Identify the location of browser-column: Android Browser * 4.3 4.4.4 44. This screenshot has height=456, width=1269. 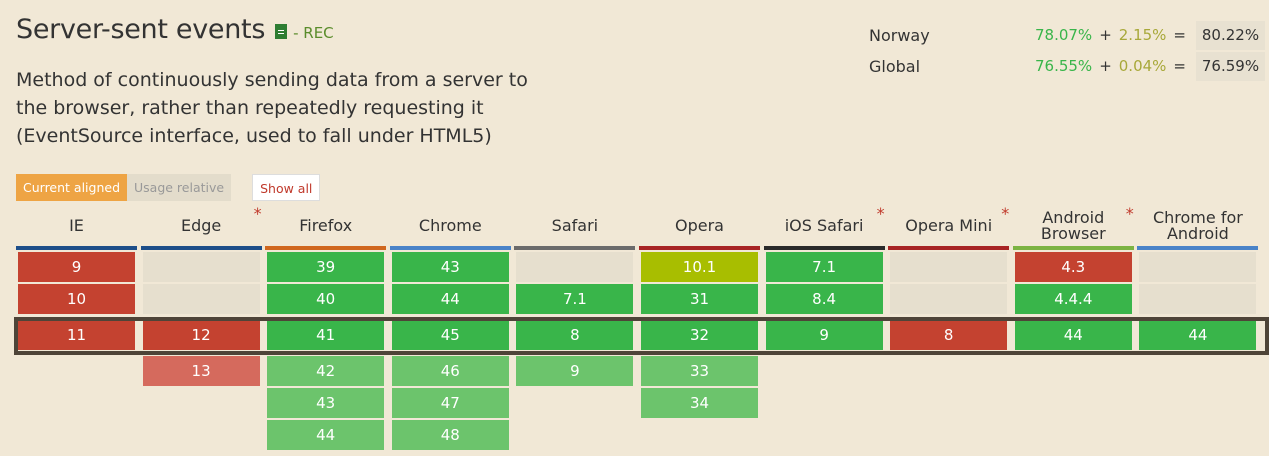
(1073, 326).